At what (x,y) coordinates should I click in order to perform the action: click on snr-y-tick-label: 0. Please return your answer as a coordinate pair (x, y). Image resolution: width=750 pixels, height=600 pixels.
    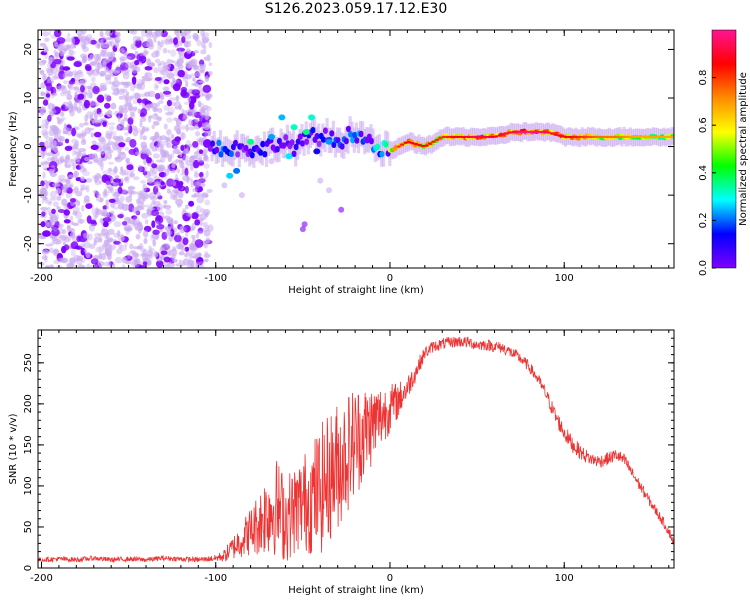
    Looking at the image, I should click on (28, 568).